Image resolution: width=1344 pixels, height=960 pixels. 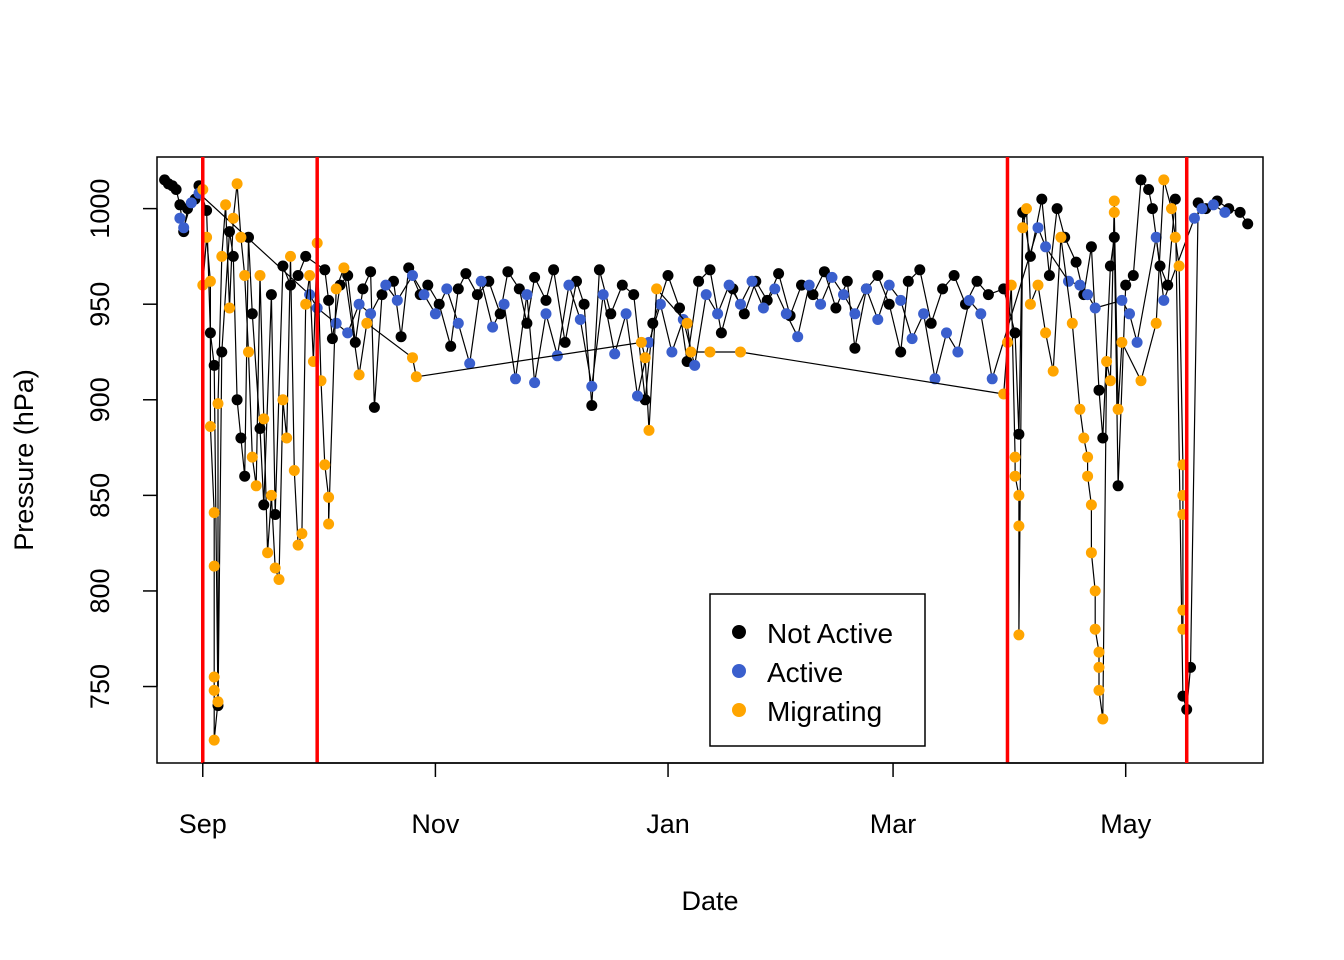 I want to click on legend-label-migrating: Migrating, so click(x=824, y=711).